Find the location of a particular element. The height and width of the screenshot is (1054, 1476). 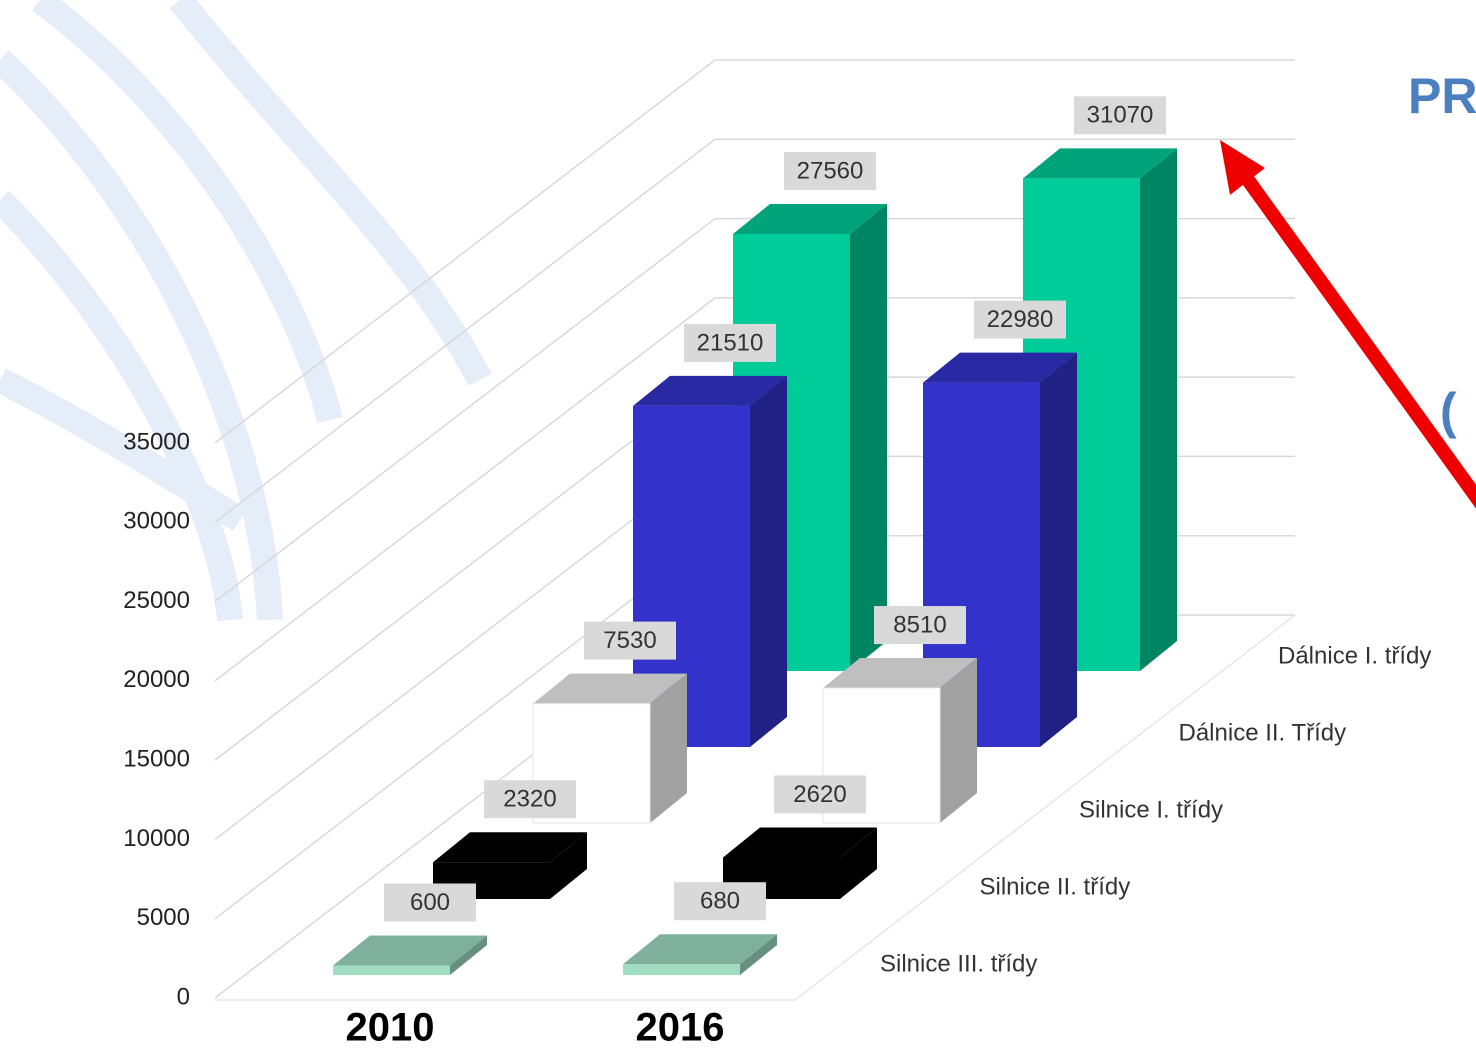

value-label: 2320 is located at coordinates (529, 799).